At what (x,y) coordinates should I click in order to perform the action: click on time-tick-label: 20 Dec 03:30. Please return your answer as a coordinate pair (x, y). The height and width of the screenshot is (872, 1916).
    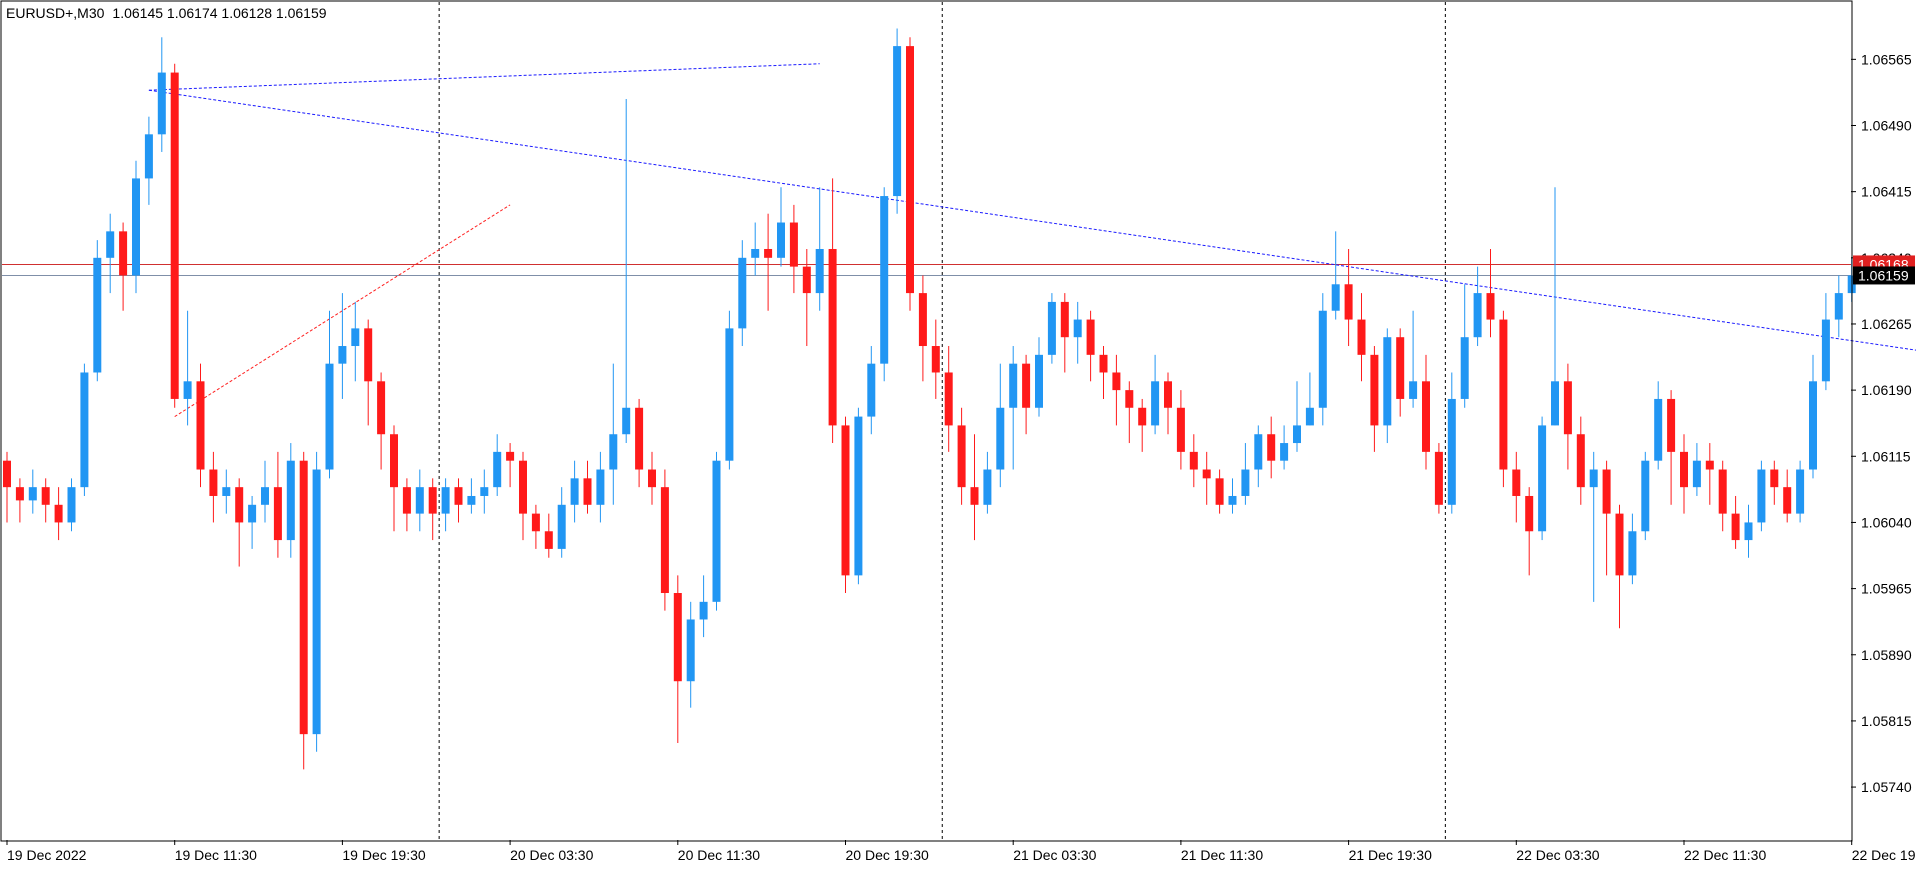
    Looking at the image, I should click on (551, 855).